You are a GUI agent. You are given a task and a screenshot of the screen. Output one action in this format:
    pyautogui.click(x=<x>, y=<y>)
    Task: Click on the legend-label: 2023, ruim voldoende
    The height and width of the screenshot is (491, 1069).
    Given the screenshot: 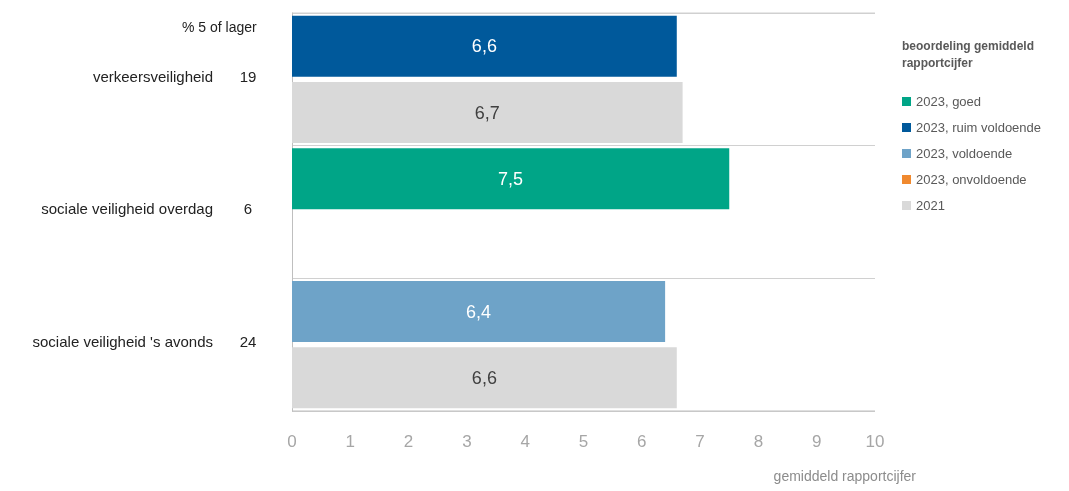 What is the action you would take?
    pyautogui.click(x=979, y=127)
    